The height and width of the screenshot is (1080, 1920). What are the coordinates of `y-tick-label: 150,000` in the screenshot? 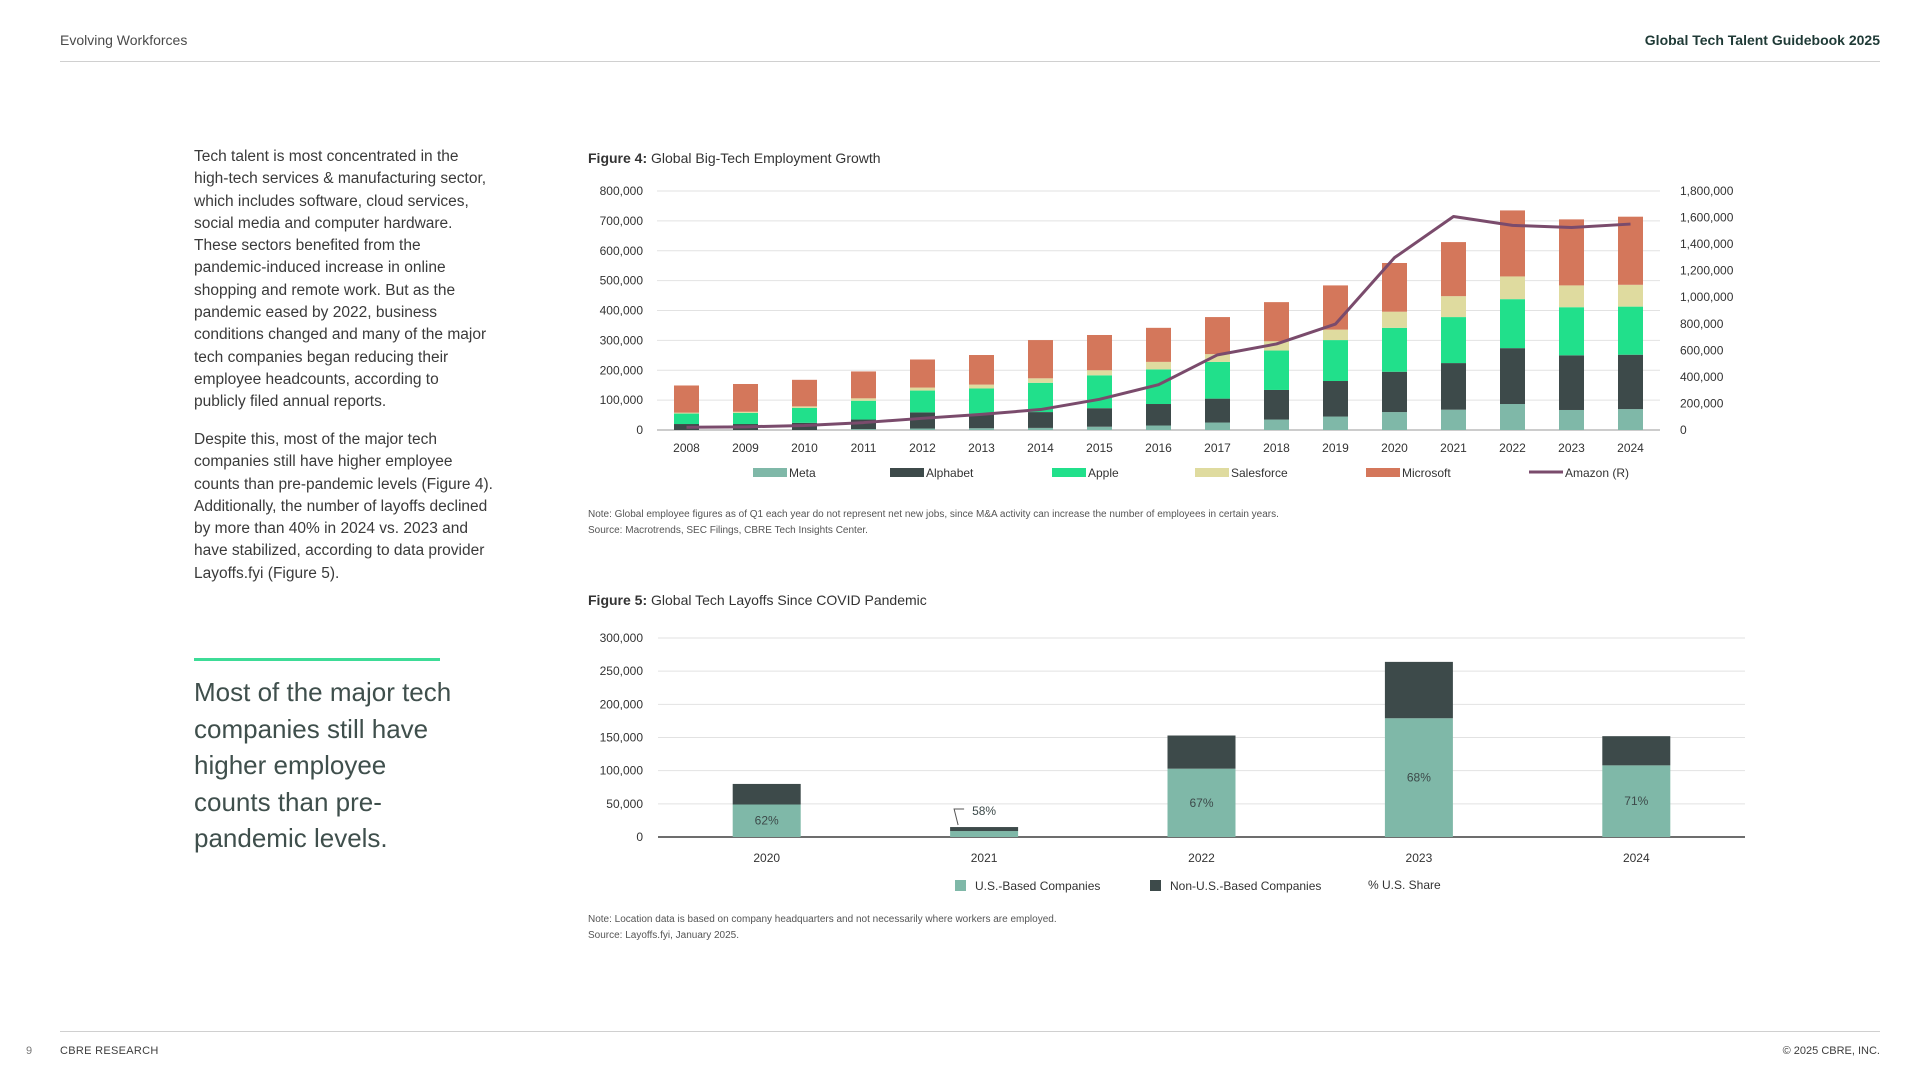 It's located at (622, 738).